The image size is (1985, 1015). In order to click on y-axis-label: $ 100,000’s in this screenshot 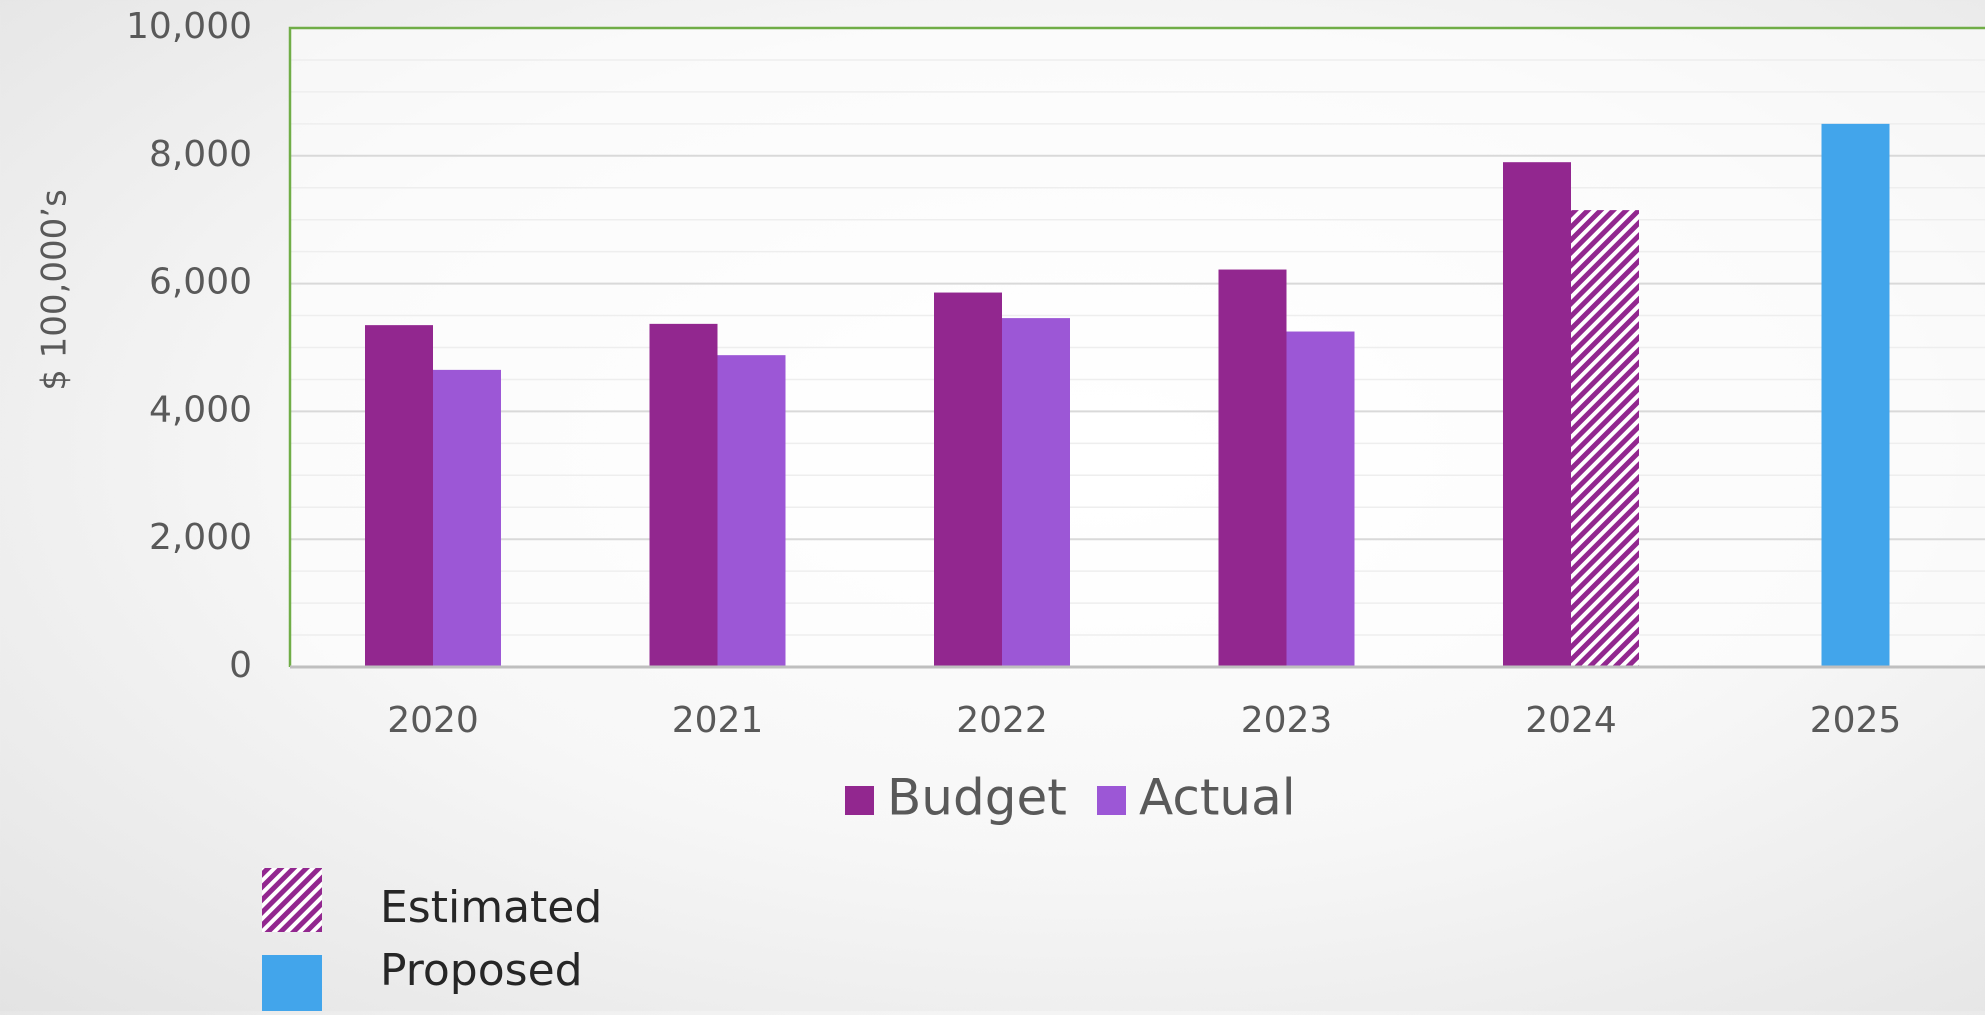, I will do `click(55, 290)`.